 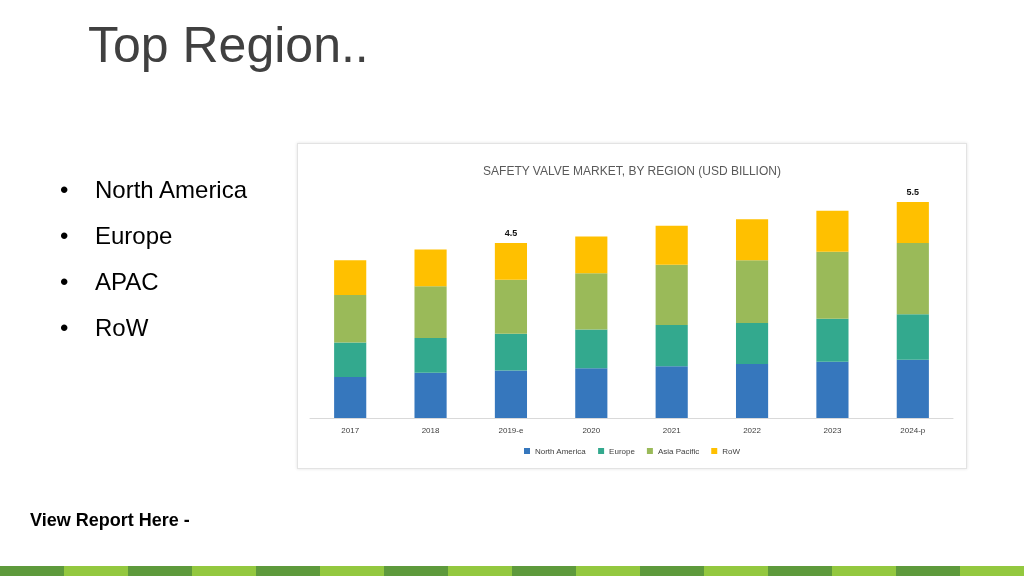 What do you see at coordinates (672, 430) in the screenshot?
I see `x-tick-label: 2021` at bounding box center [672, 430].